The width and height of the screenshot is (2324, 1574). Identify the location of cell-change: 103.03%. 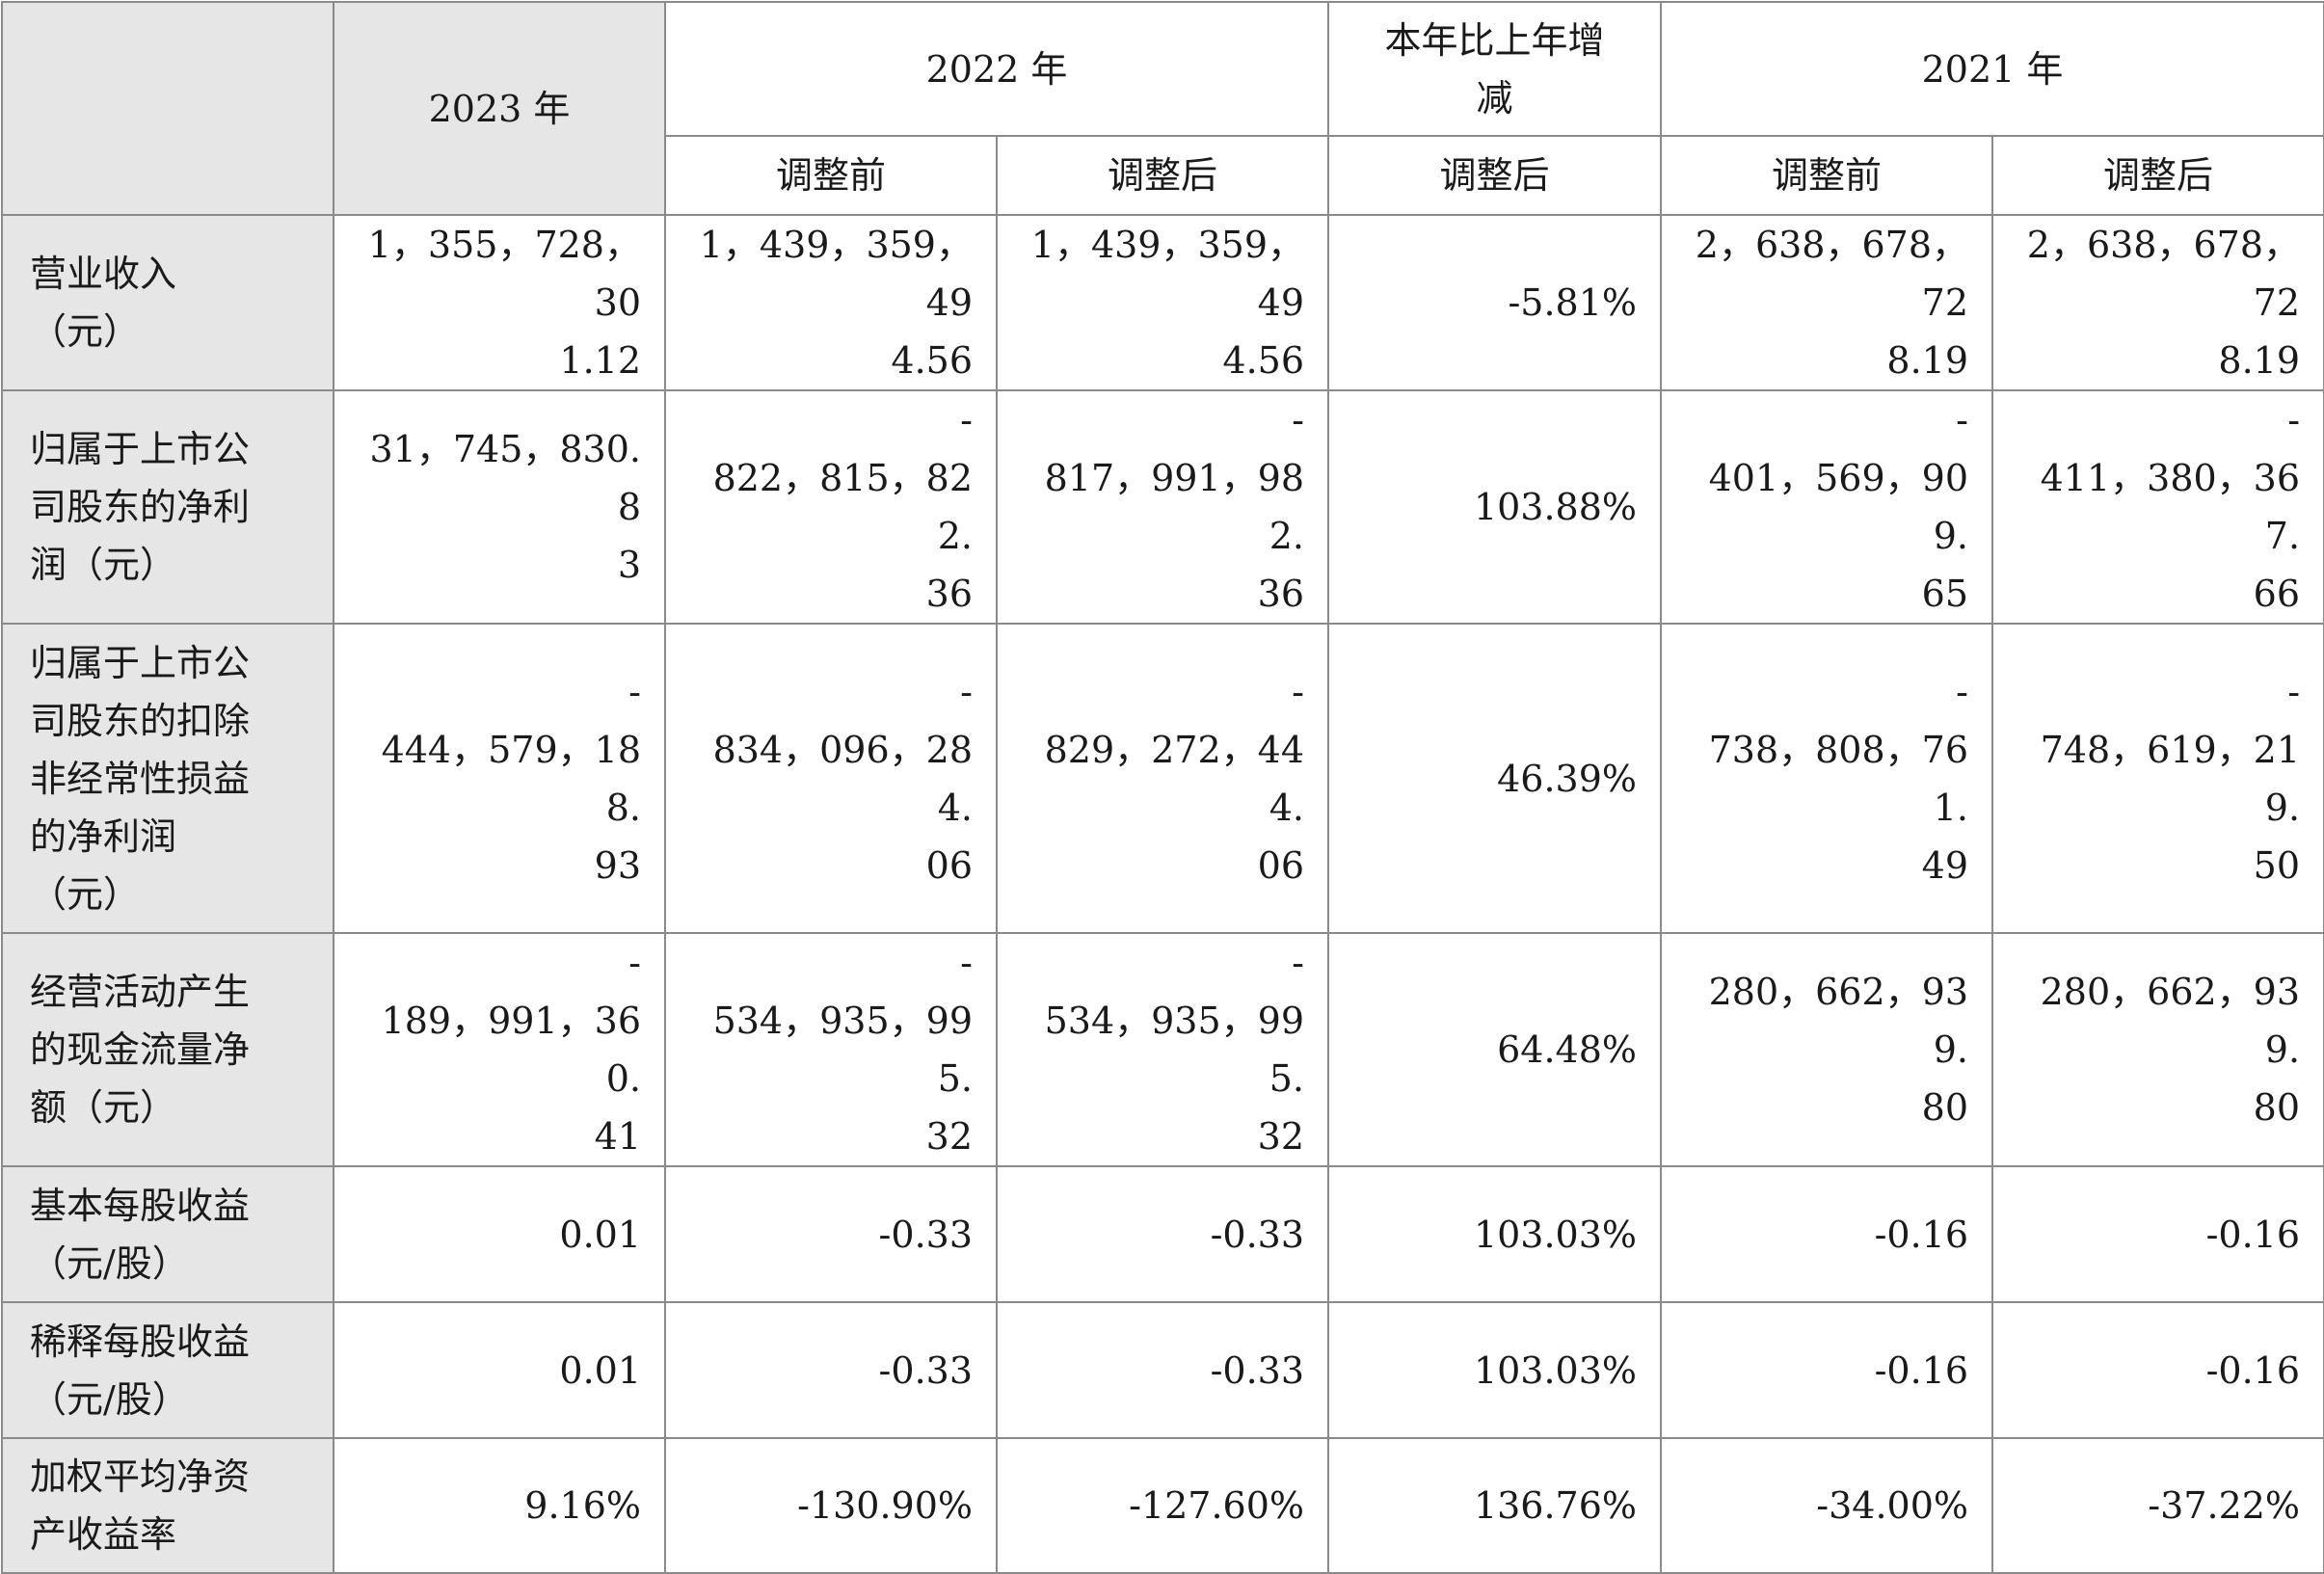
(1495, 1370).